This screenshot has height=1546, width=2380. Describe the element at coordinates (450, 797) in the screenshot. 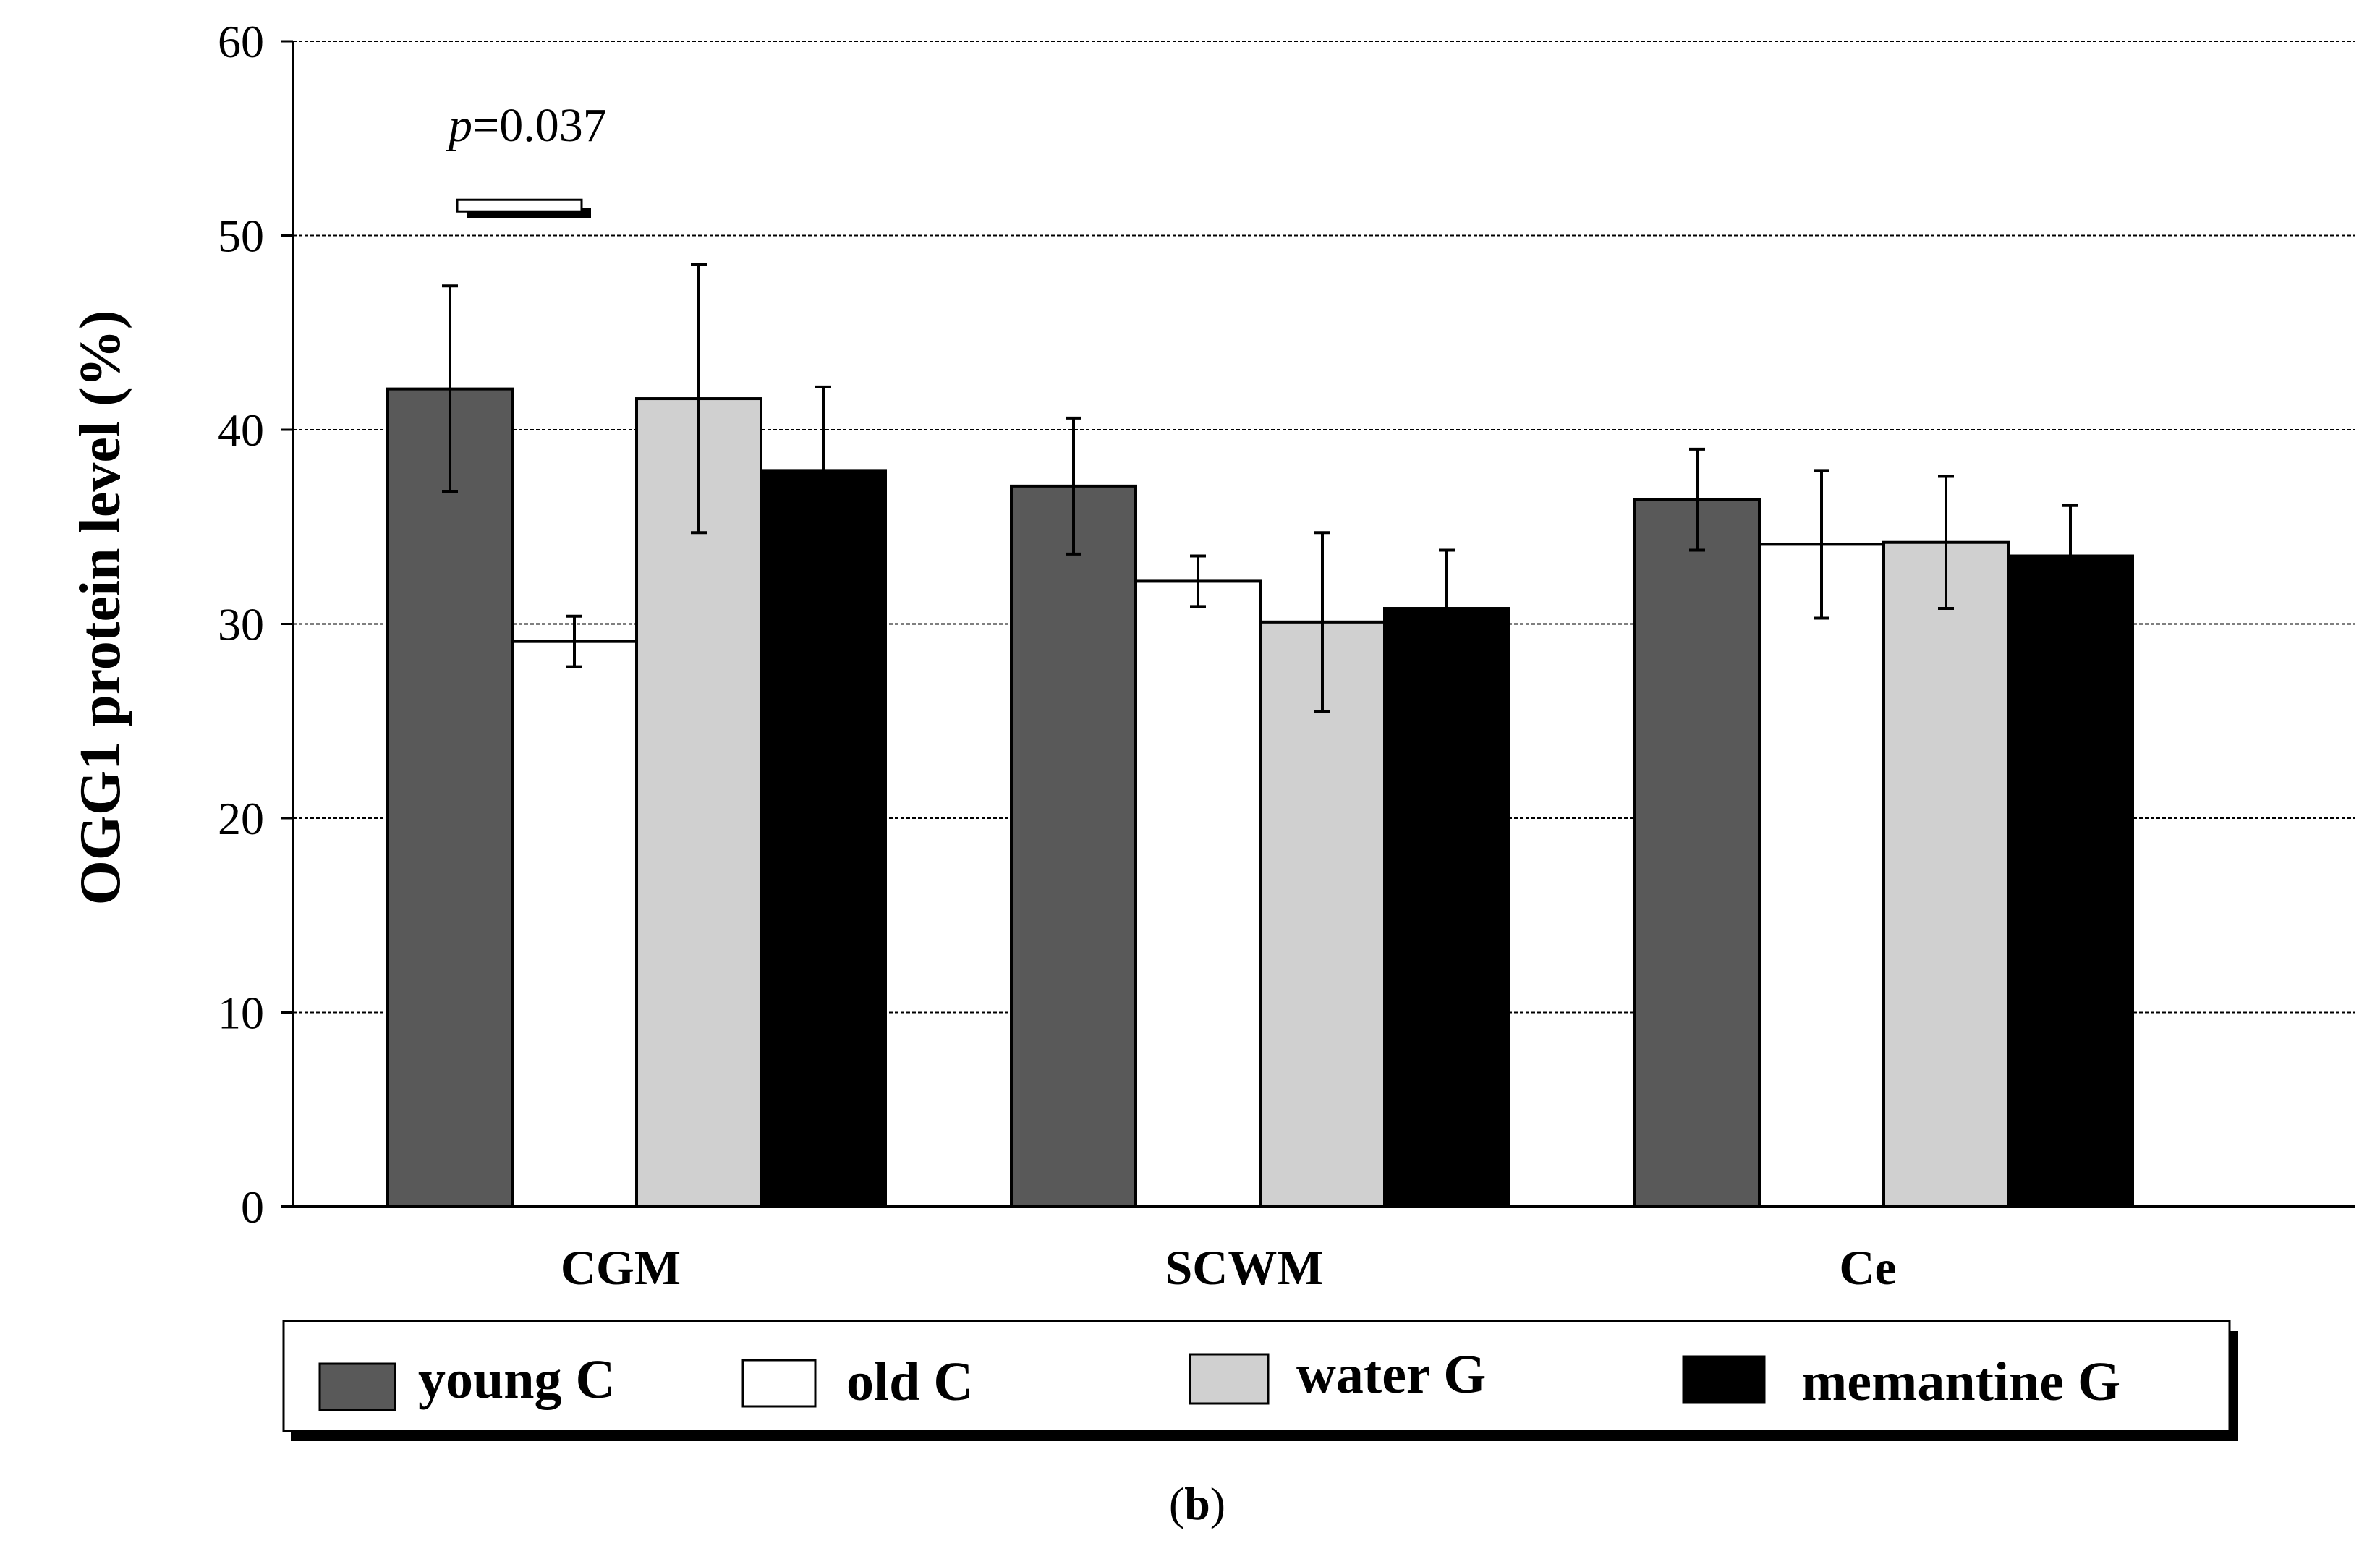

I see `bar-cgm-young-c` at that location.